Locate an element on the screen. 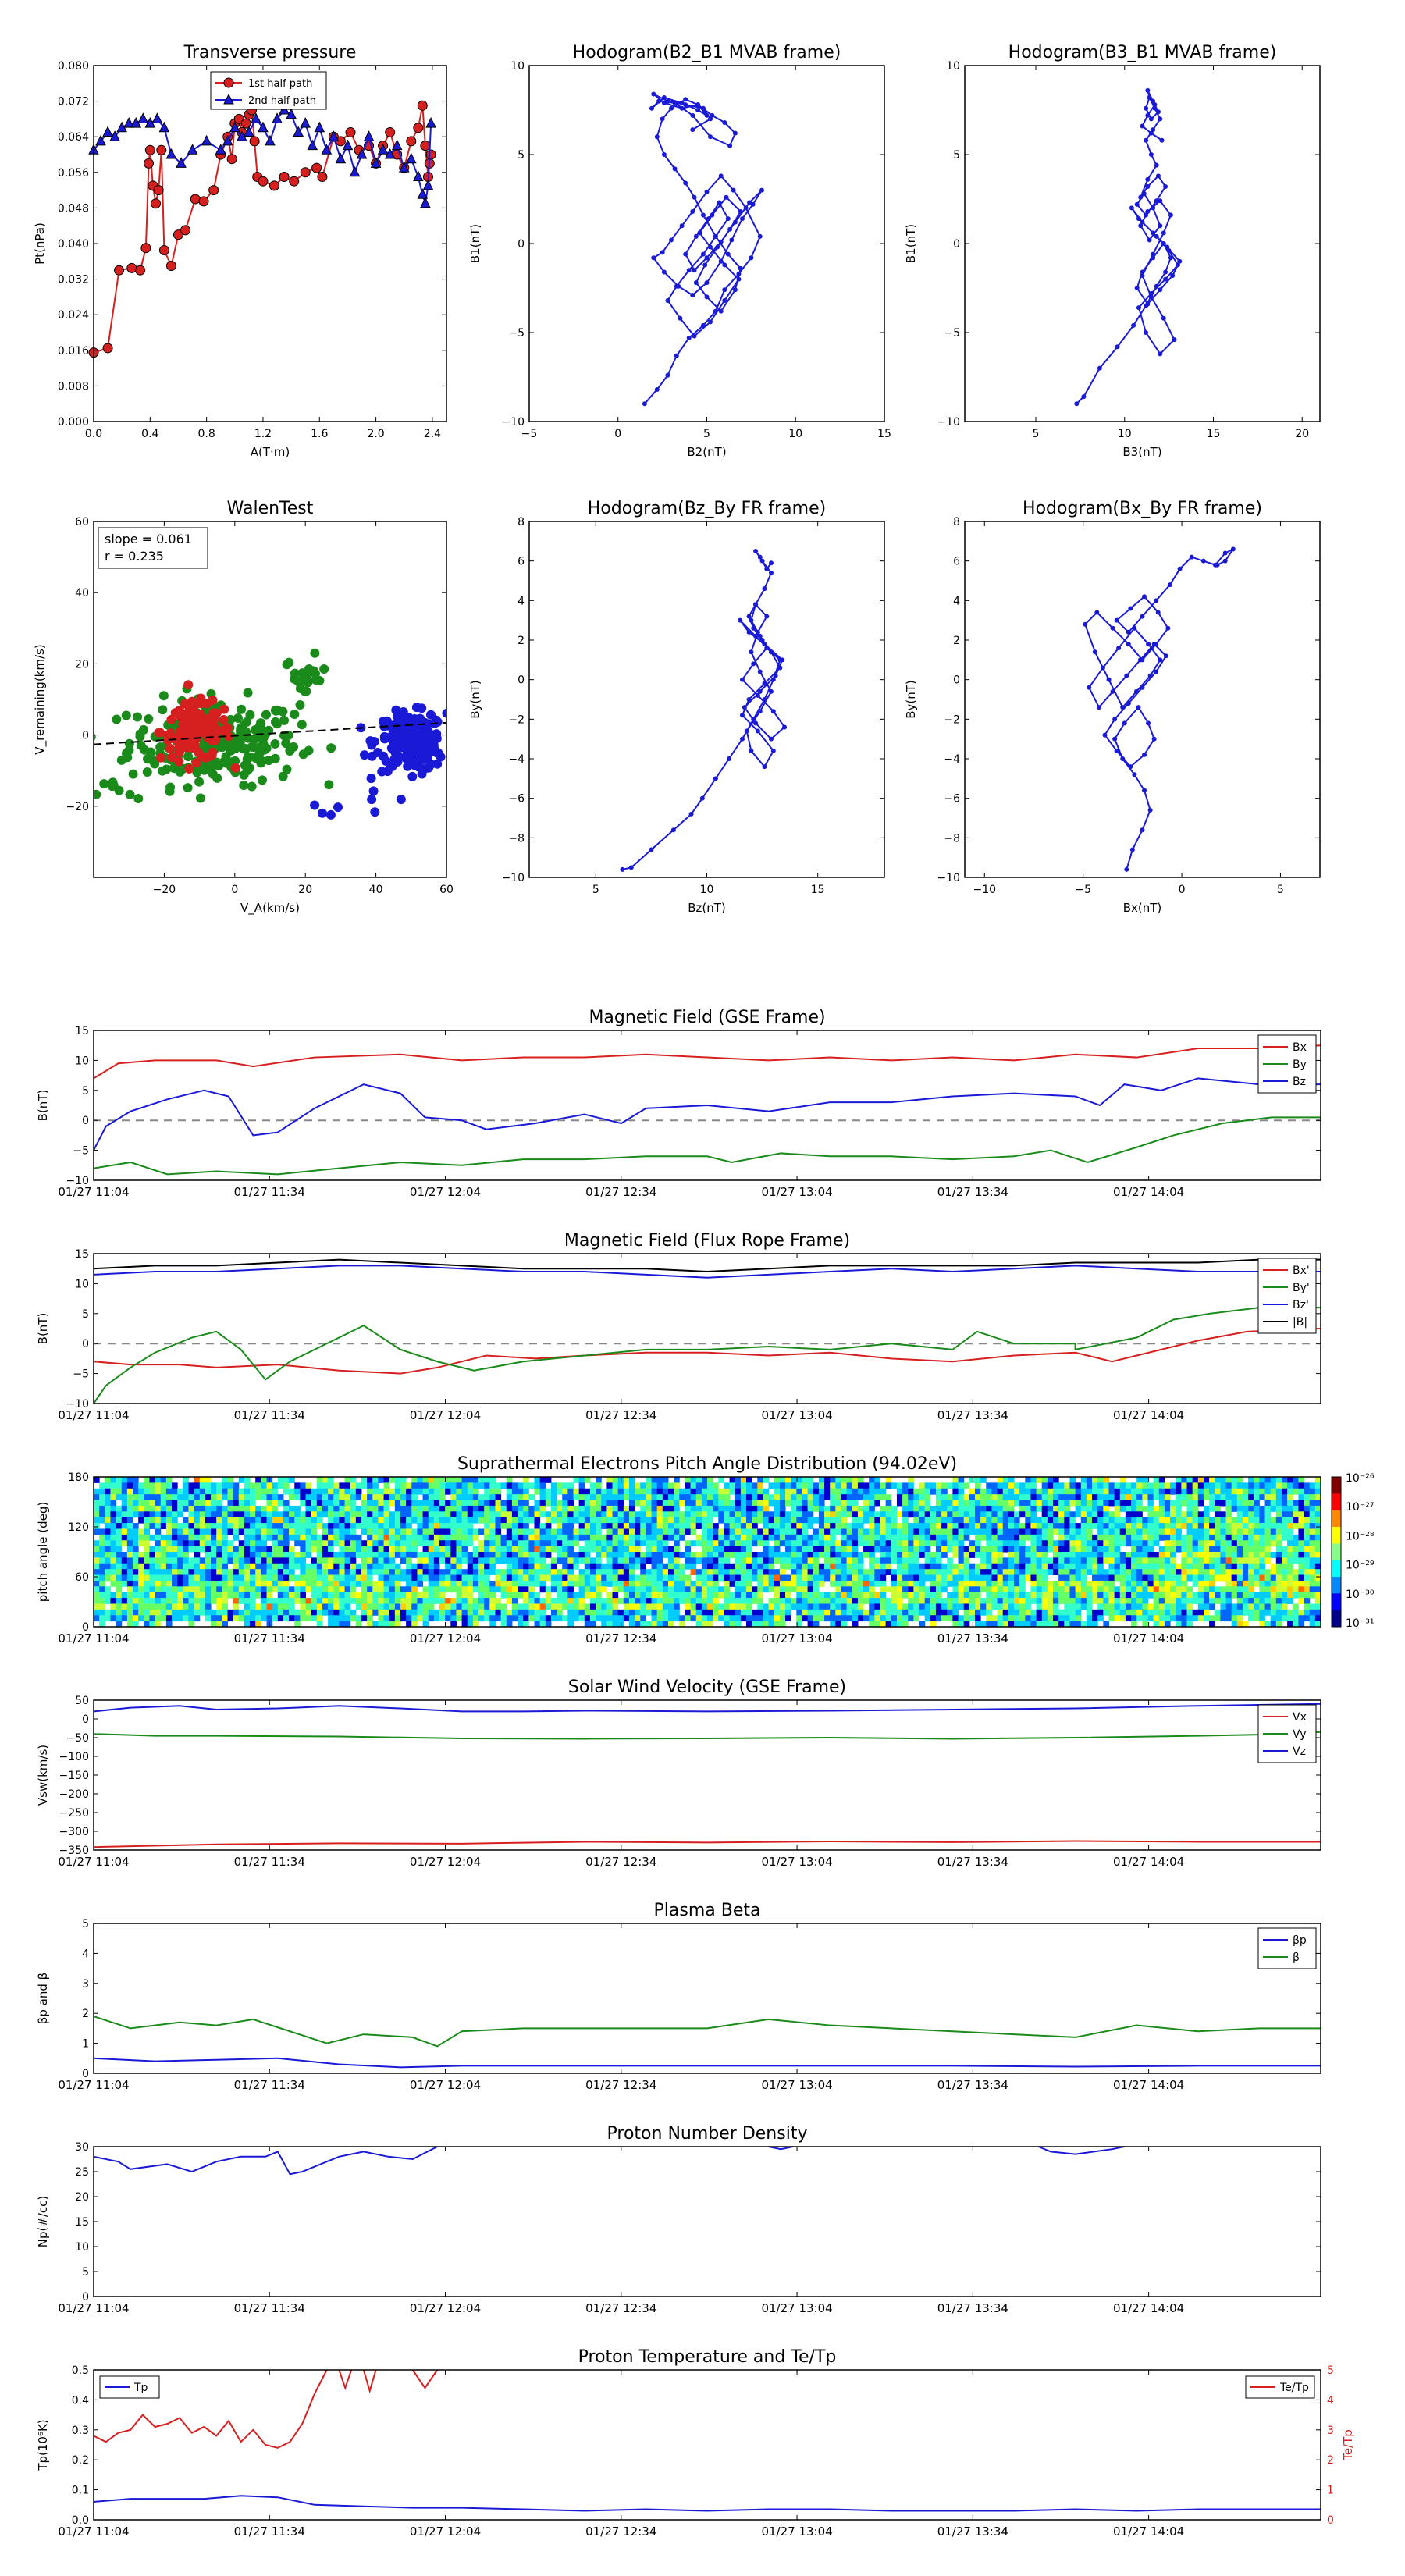  series-line is located at coordinates (707, 1062).